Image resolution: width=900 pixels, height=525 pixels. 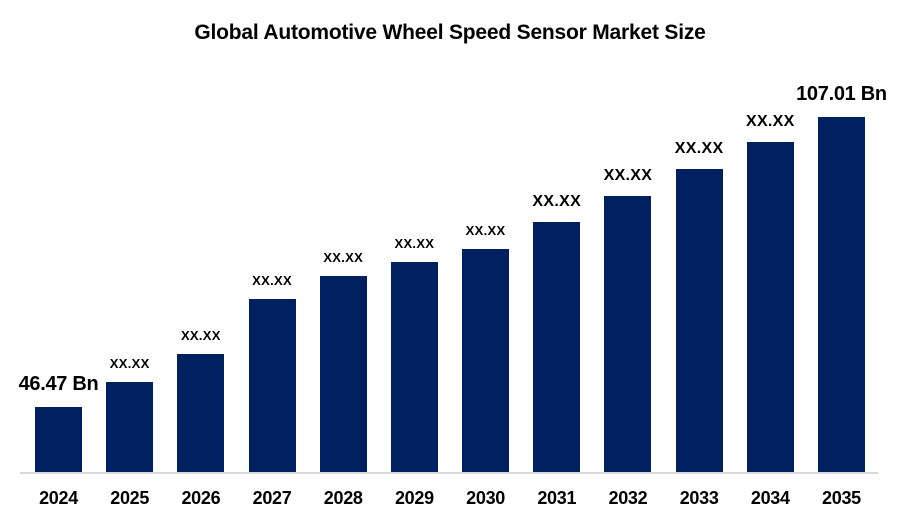 What do you see at coordinates (130, 498) in the screenshot?
I see `x-tick-2025: 2025` at bounding box center [130, 498].